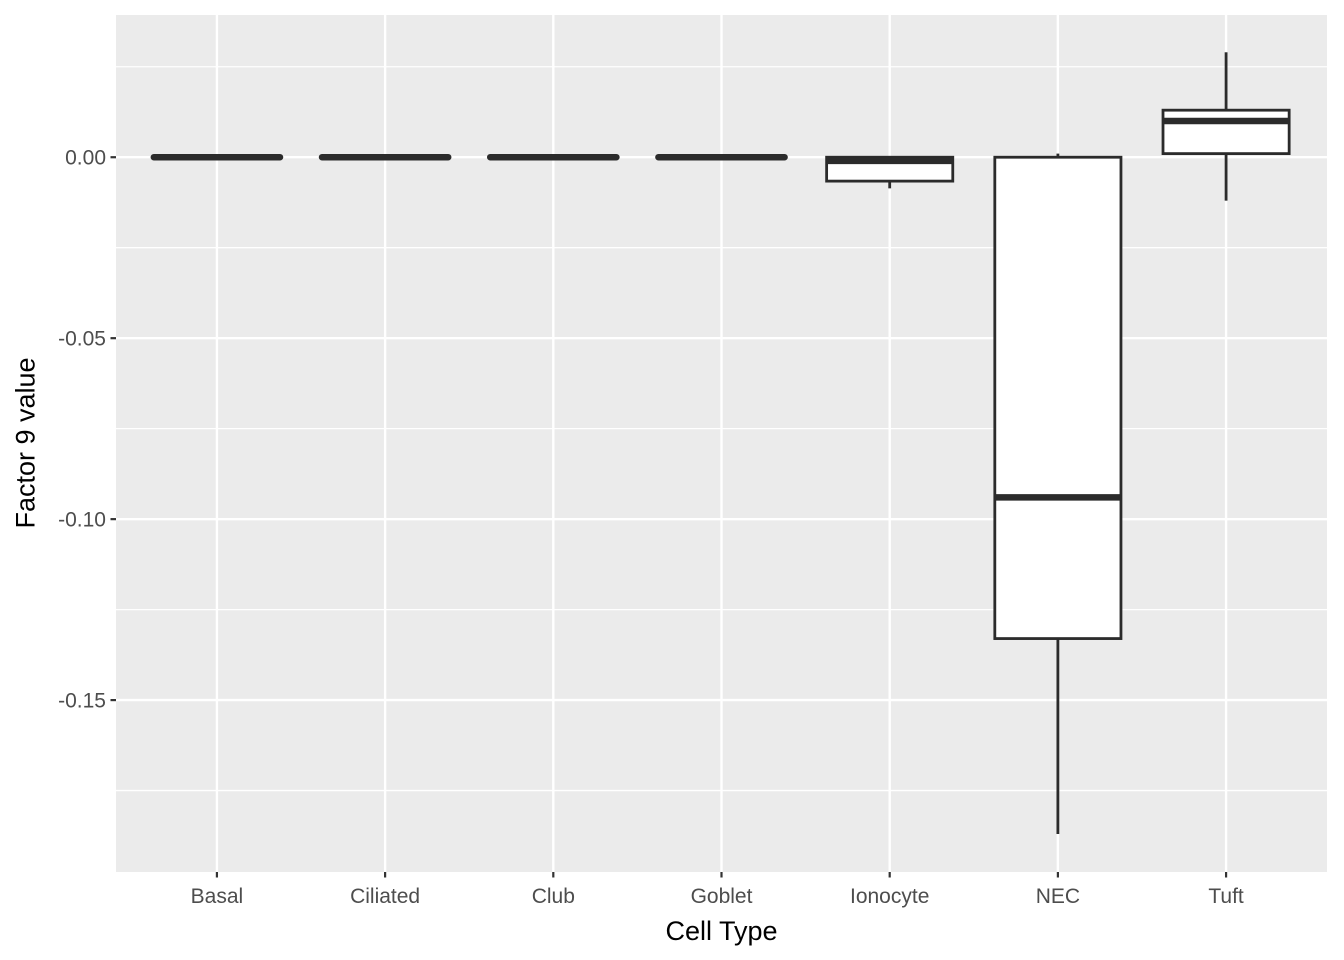  I want to click on x-axis-tick-label: Ciliated, so click(385, 896).